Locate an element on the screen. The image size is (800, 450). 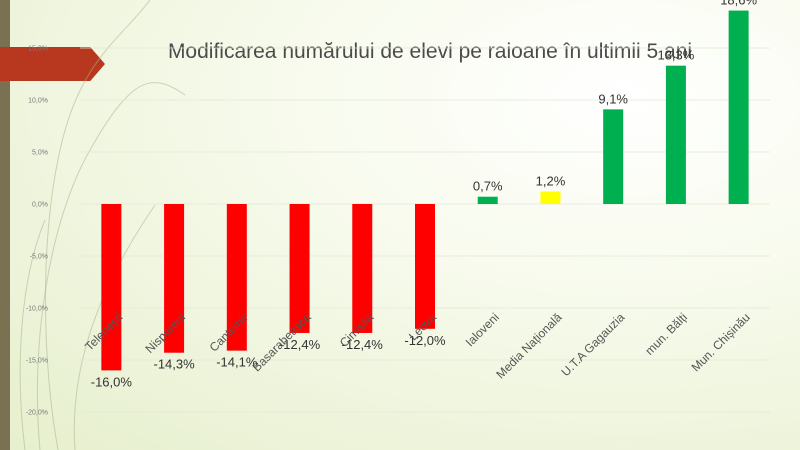
y-tick-label: -10,0% is located at coordinates (37, 309).